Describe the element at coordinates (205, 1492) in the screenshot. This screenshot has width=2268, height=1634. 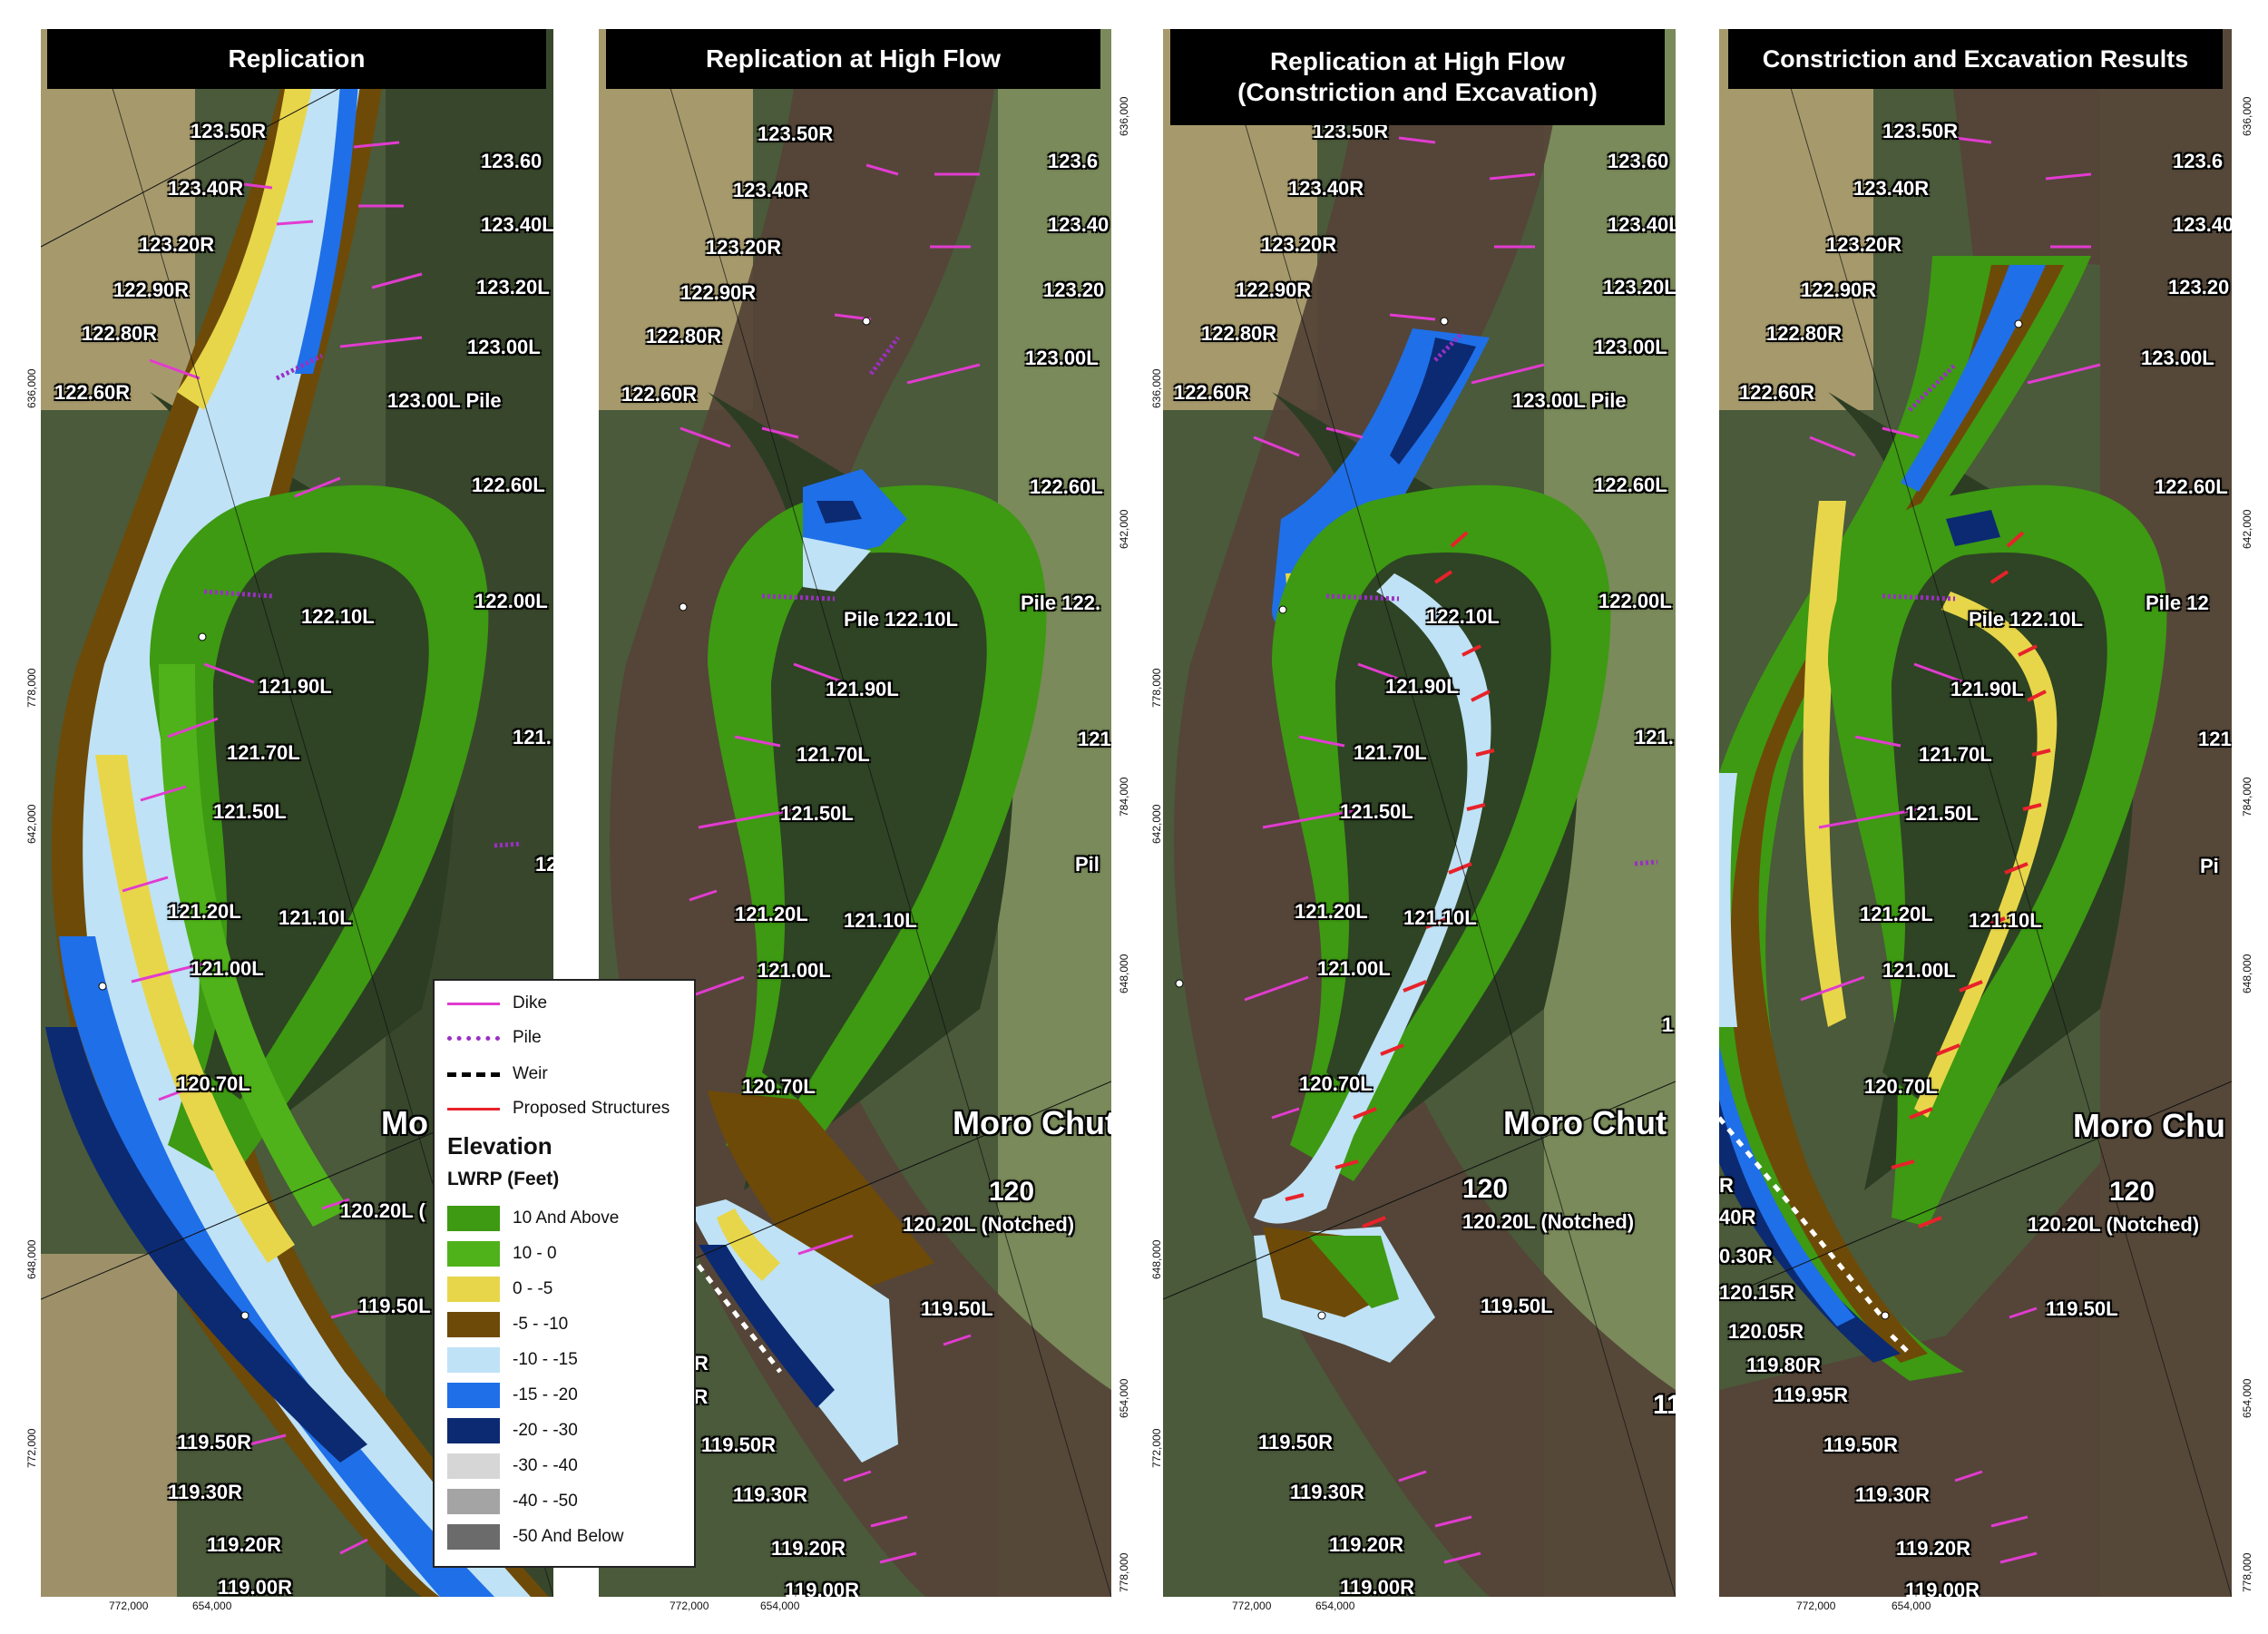
I see `river-mile-label: 119.30R` at that location.